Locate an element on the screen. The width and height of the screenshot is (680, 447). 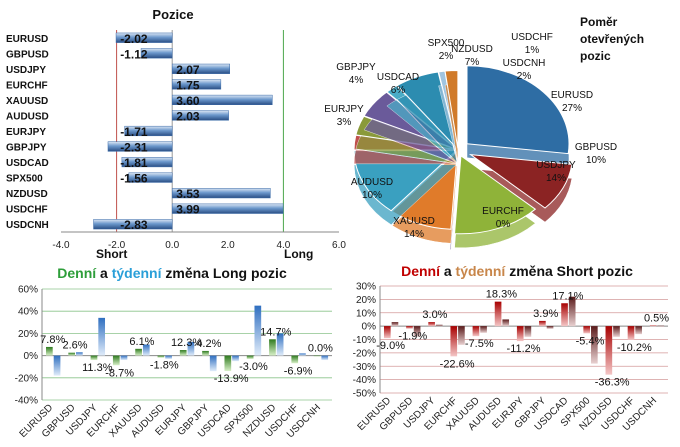
long-label: Long is located at coordinates (298, 254).